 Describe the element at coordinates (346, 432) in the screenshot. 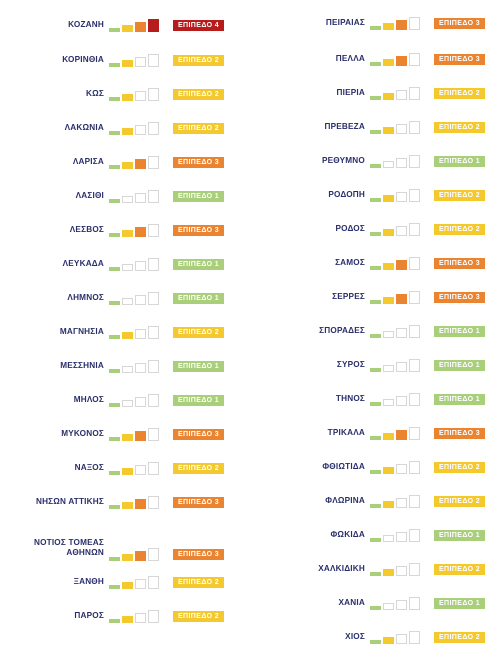

I see `region-name: ΤΡΙΚΑΛΑ` at that location.